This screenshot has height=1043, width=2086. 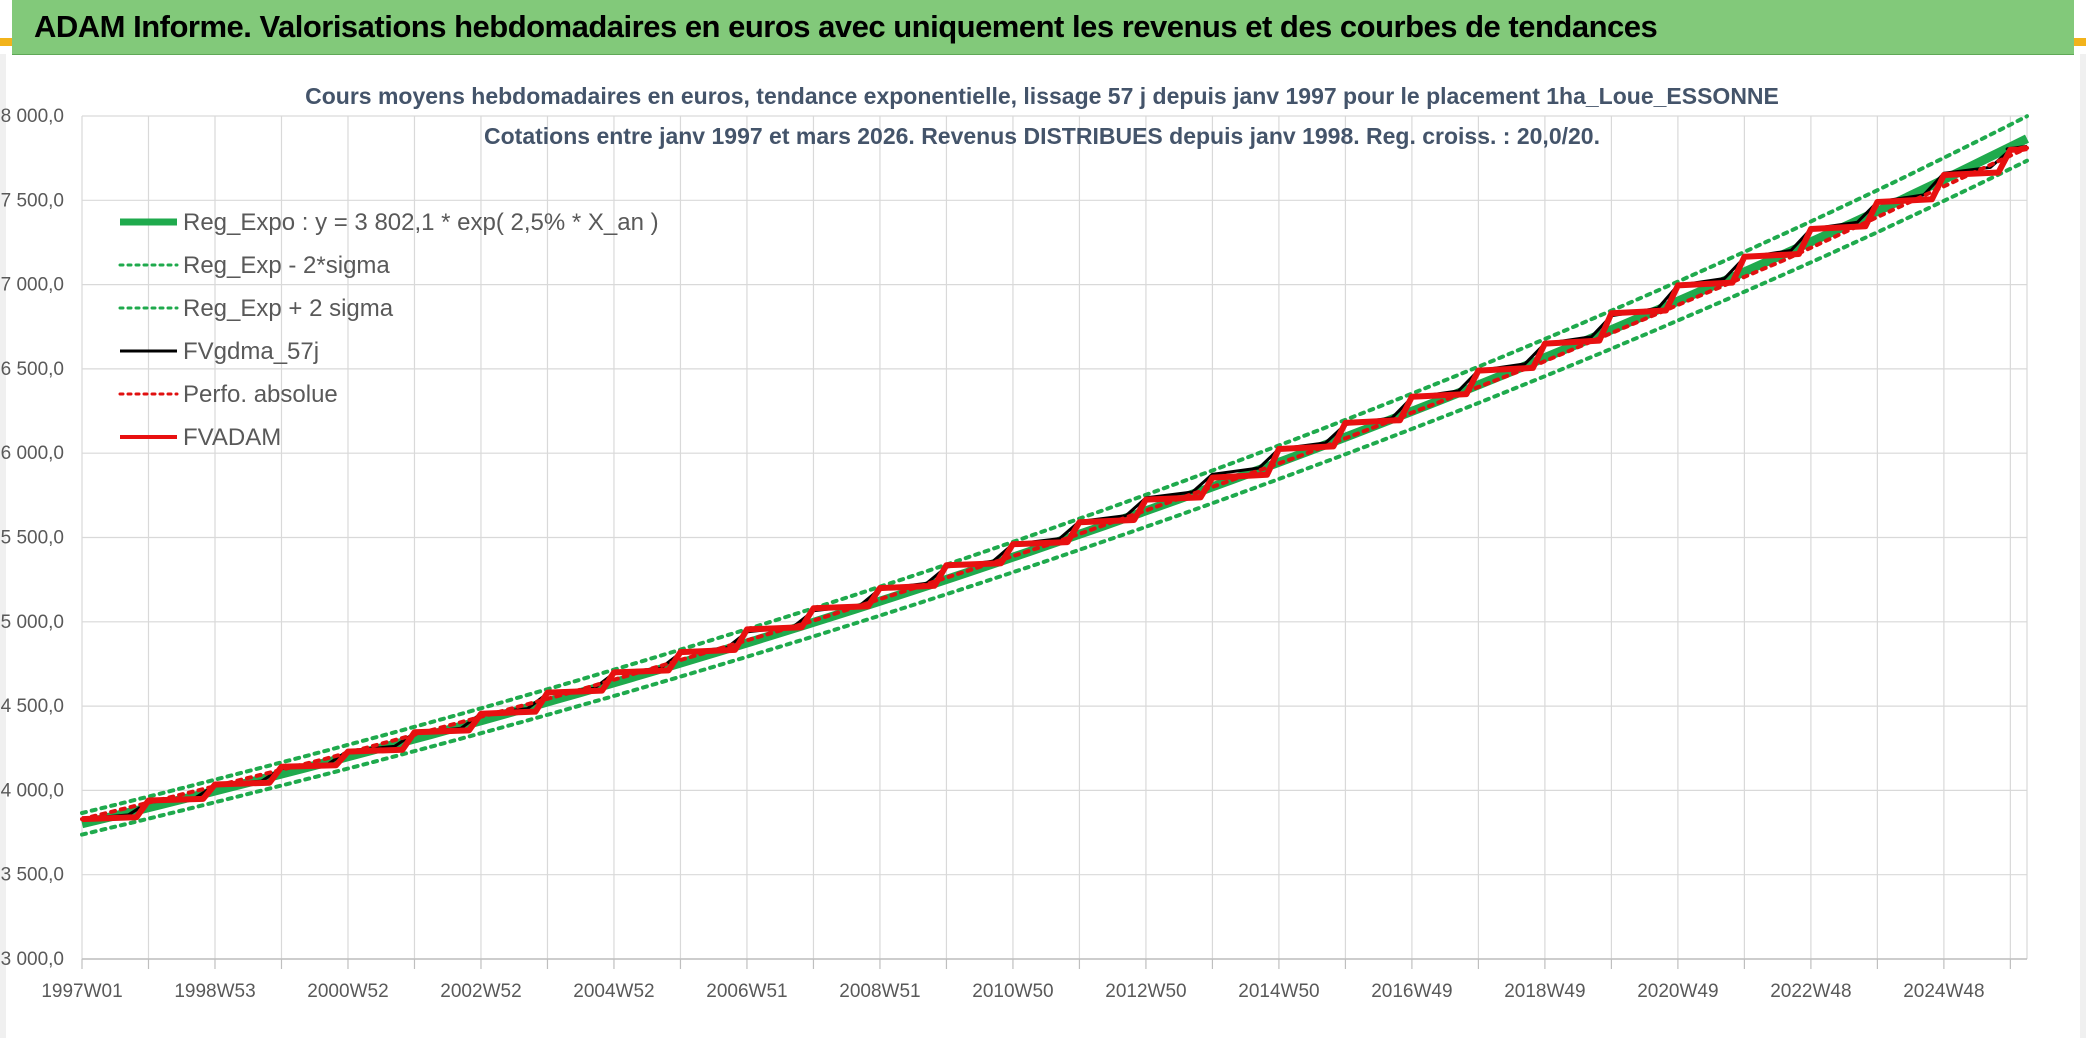 I want to click on x-tick-label: 2024W48, so click(x=1943, y=991).